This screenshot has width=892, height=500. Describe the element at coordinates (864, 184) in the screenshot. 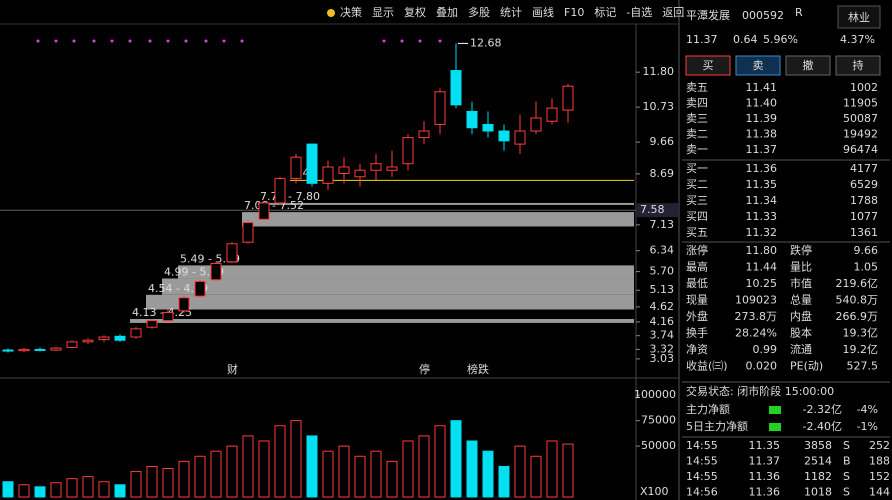

I see `level-volume: 6529` at that location.